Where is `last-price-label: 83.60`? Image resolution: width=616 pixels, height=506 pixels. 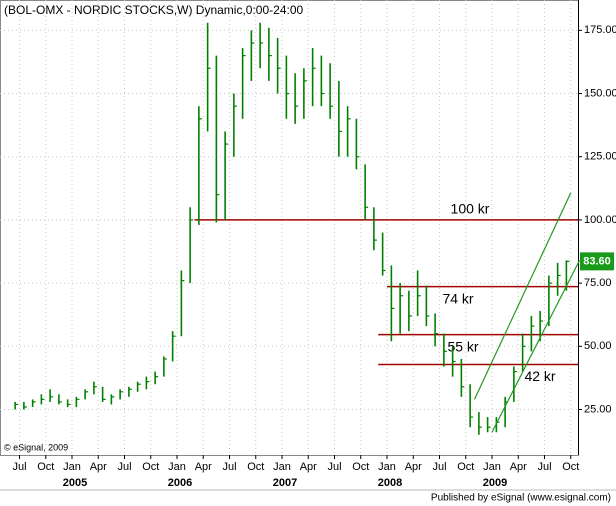 last-price-label: 83.60 is located at coordinates (597, 261).